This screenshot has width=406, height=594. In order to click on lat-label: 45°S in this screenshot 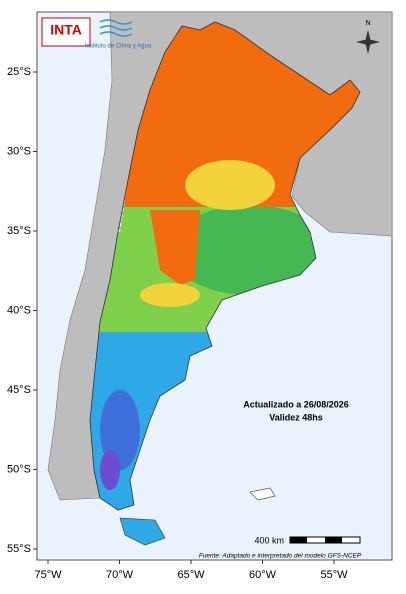, I will do `click(19, 390)`.